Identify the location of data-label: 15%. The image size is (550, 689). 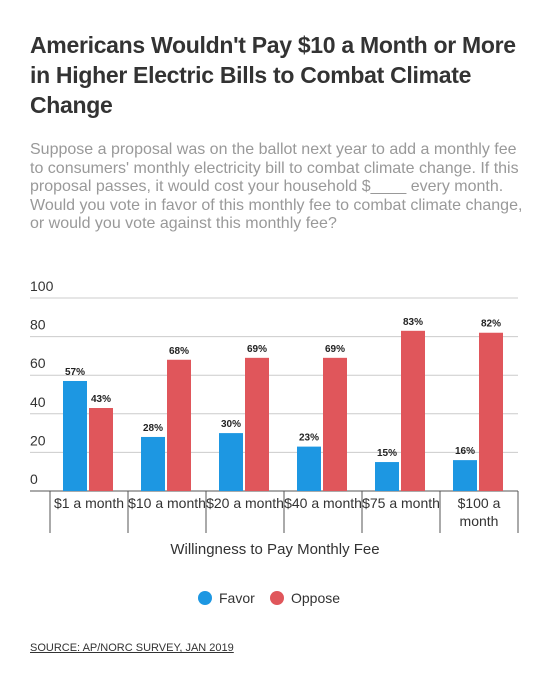
(387, 453).